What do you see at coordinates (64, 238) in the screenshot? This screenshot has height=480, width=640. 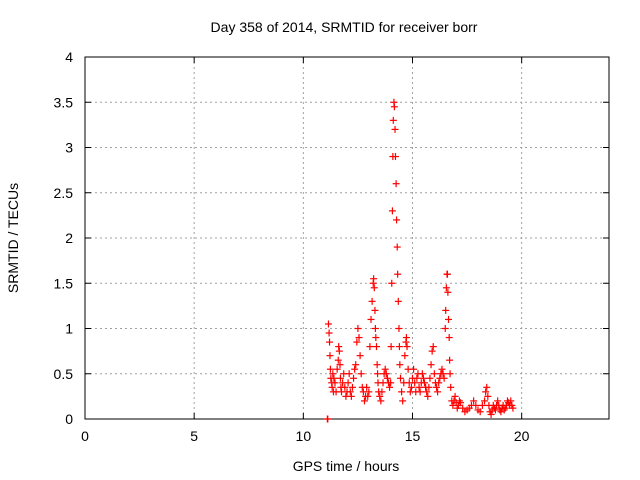 I see `y-tick-labels: 0 0.5 1 1.5 2 2.5 3 3.5 4` at bounding box center [64, 238].